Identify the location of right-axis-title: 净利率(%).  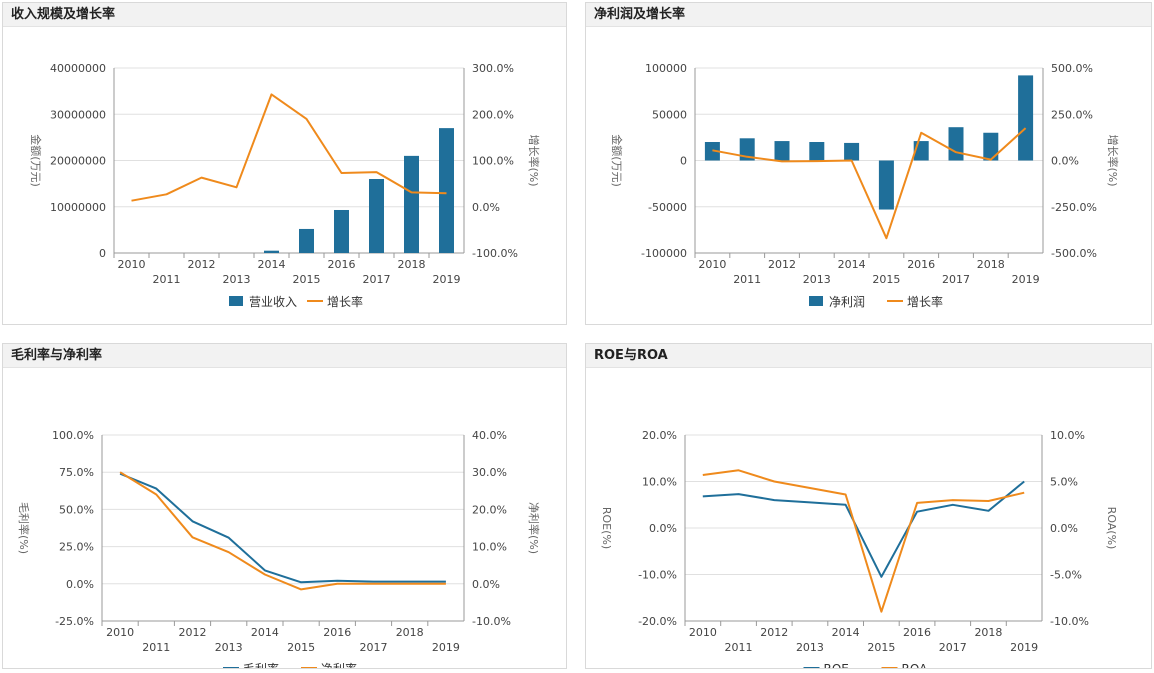
(534, 528).